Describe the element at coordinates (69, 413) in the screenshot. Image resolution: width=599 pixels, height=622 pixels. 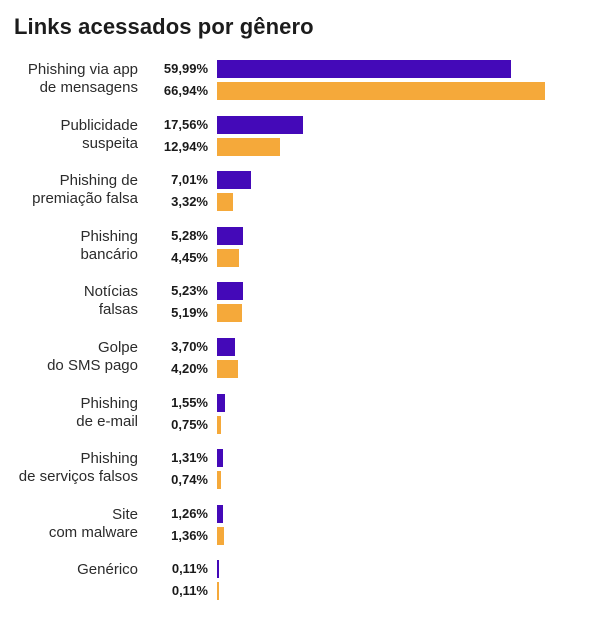
I see `category-label: Phishing de e-mail` at that location.